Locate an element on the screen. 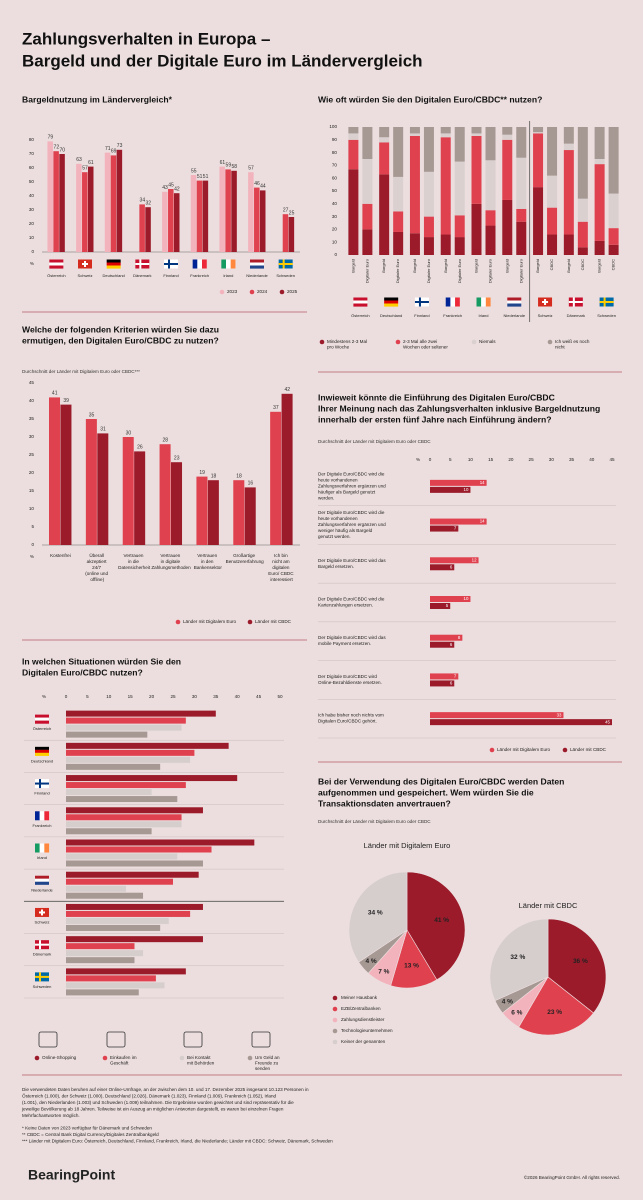 This screenshot has width=643, height=1200. x-tick-label: Vertrauen in digitale Zahlungsmethoden is located at coordinates (171, 561).